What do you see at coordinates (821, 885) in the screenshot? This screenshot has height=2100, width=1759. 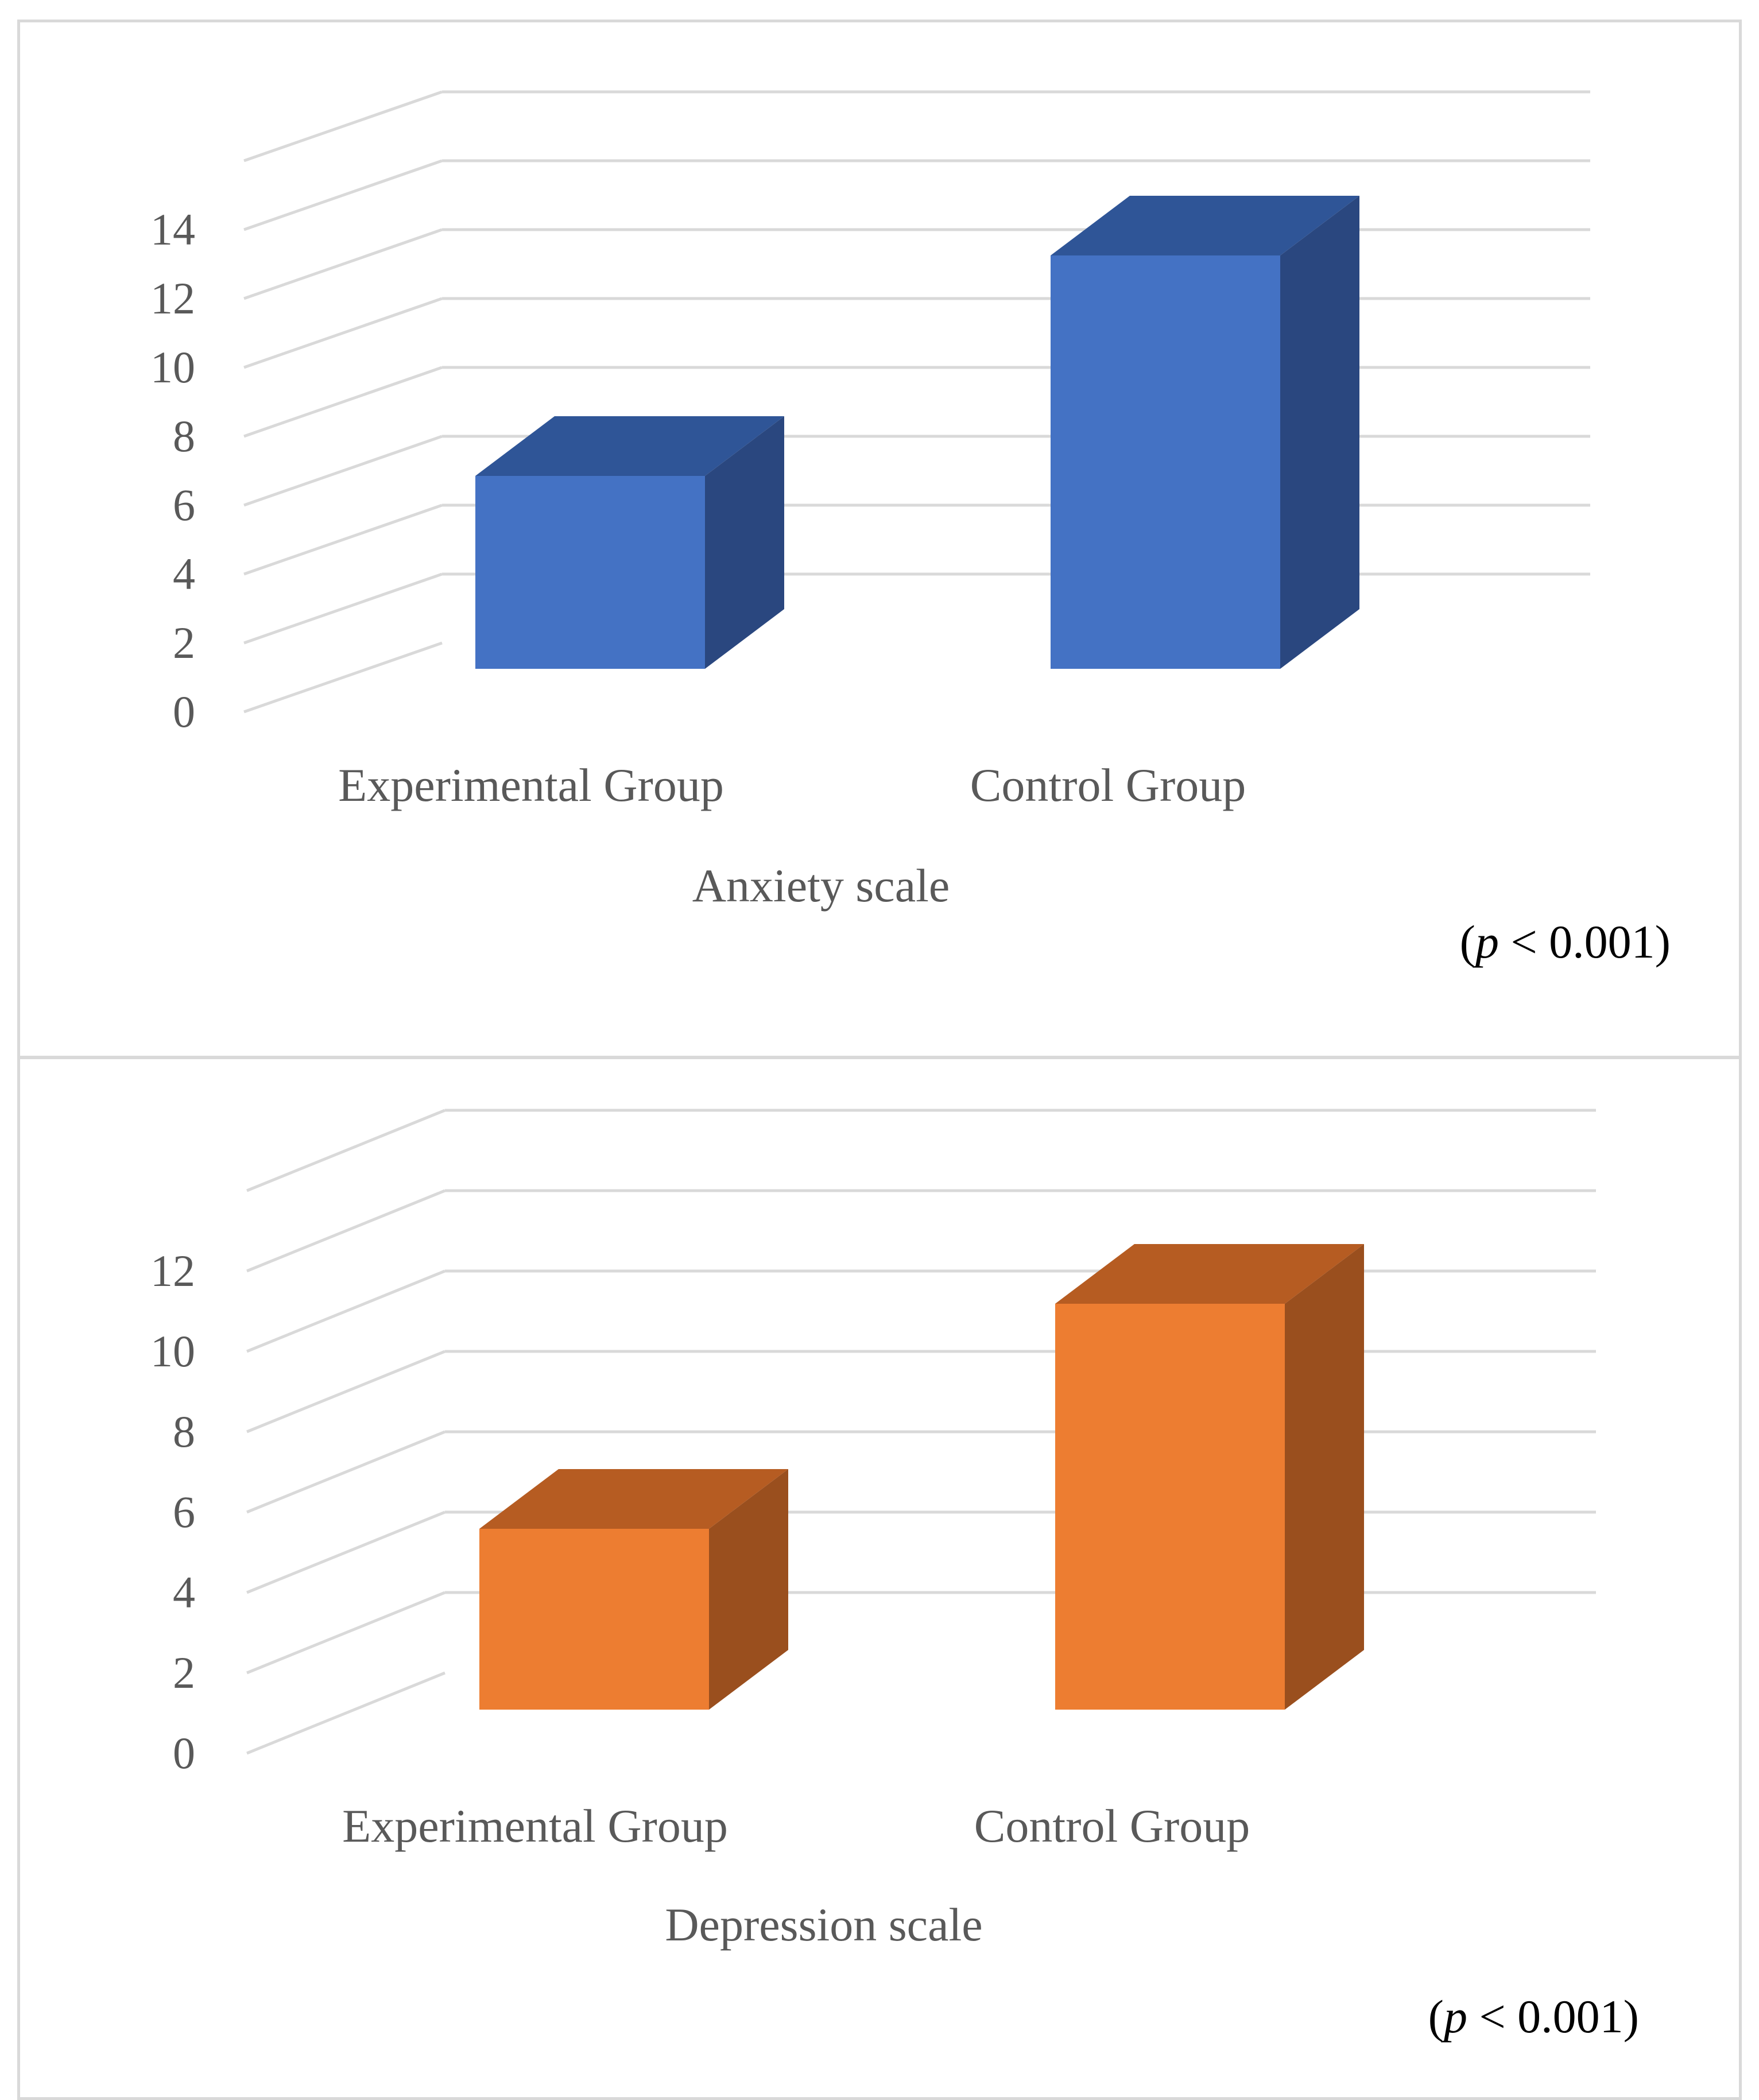 I see `x-axis-title: Anxiety scale` at bounding box center [821, 885].